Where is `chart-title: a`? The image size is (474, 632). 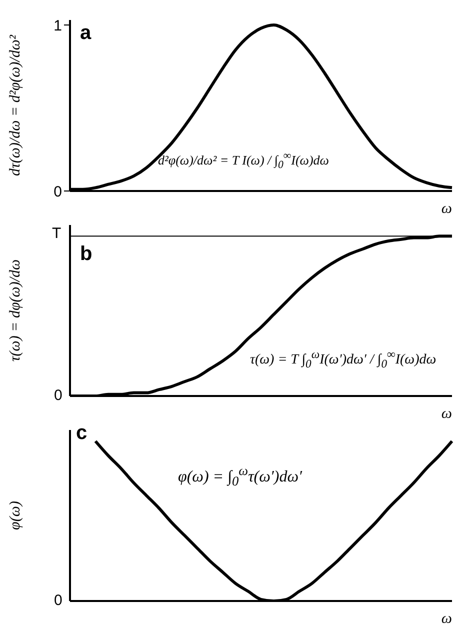 chart-title: a is located at coordinates (86, 33).